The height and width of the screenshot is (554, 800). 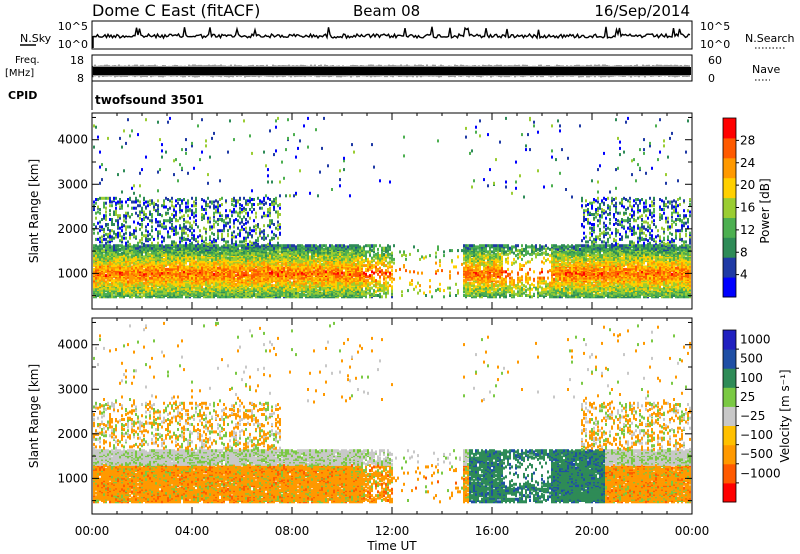 What do you see at coordinates (106, 95) in the screenshot?
I see `cpid-panel: CPID twofsound 3501` at bounding box center [106, 95].